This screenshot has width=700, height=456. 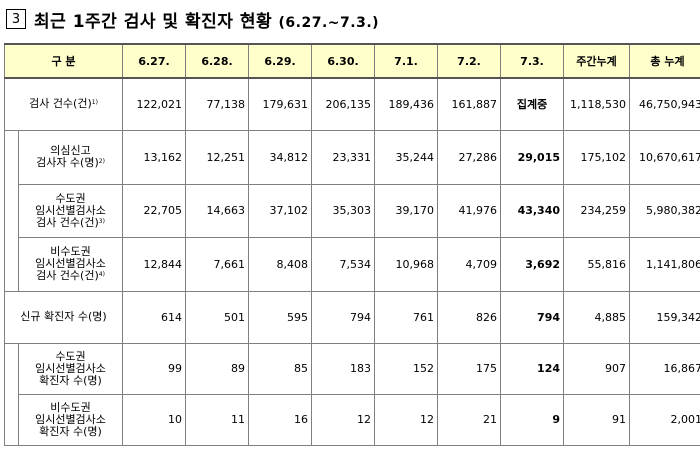 What do you see at coordinates (406, 210) in the screenshot?
I see `table-cell: 39,170` at bounding box center [406, 210].